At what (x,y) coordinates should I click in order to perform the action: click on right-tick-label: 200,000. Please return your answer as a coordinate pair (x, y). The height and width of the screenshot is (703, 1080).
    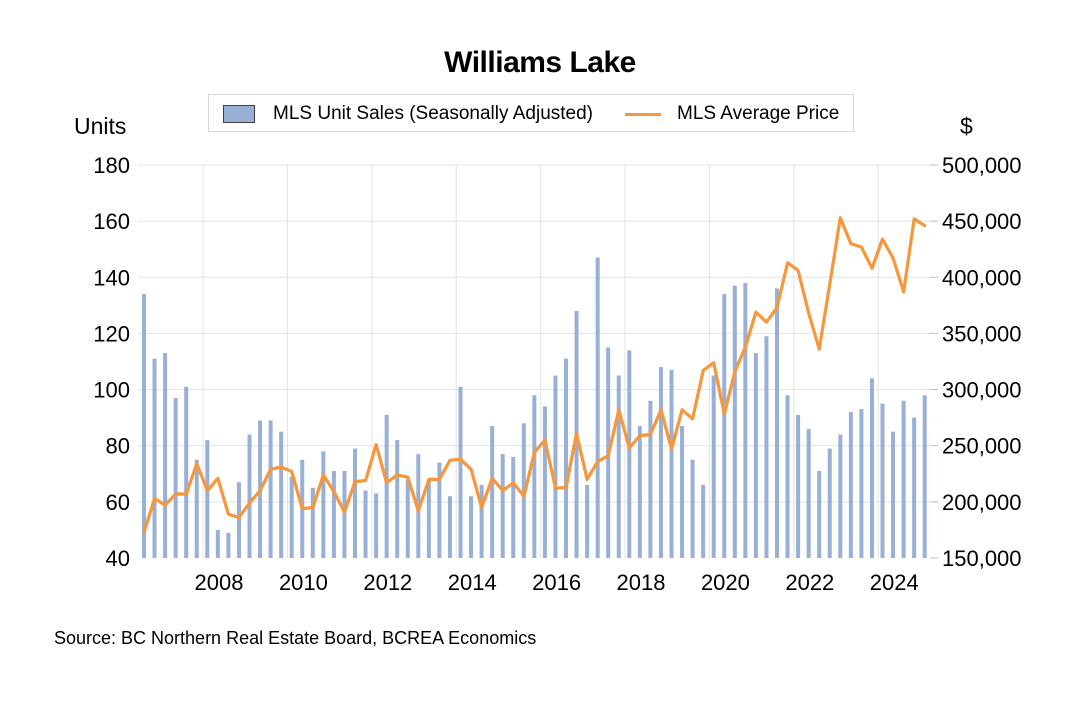
    Looking at the image, I should click on (982, 502).